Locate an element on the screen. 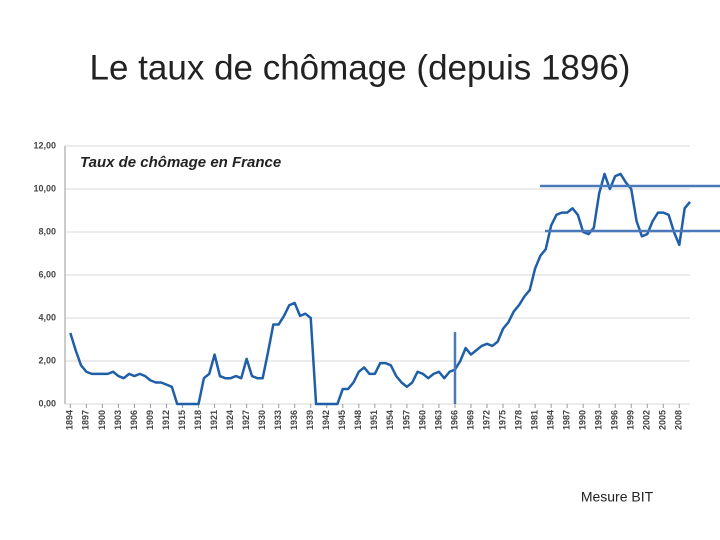  x-tick-label: 1915 is located at coordinates (182, 420).